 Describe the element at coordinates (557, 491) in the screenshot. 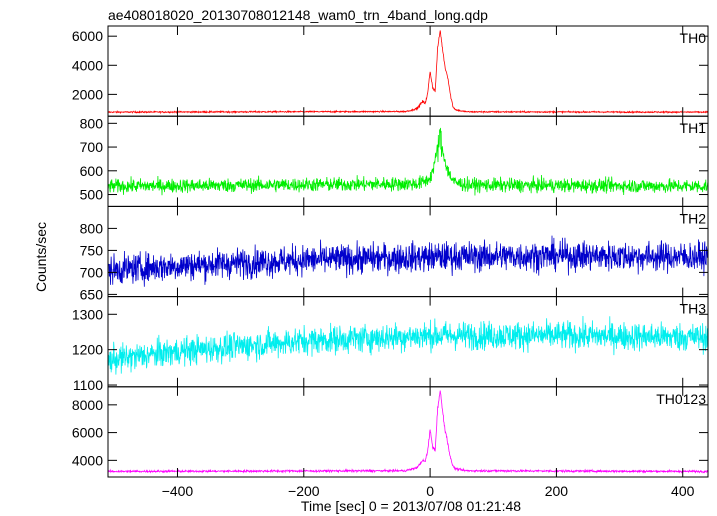

I see `x-tick-label: 200` at that location.